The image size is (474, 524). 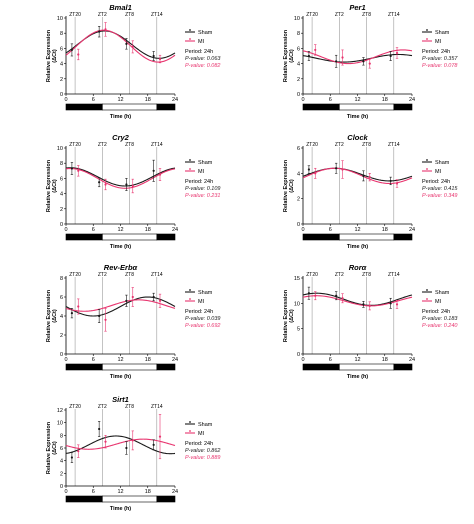 What do you see at coordinates (60, 149) in the screenshot?
I see `y-tick-label: 10` at bounding box center [60, 149].